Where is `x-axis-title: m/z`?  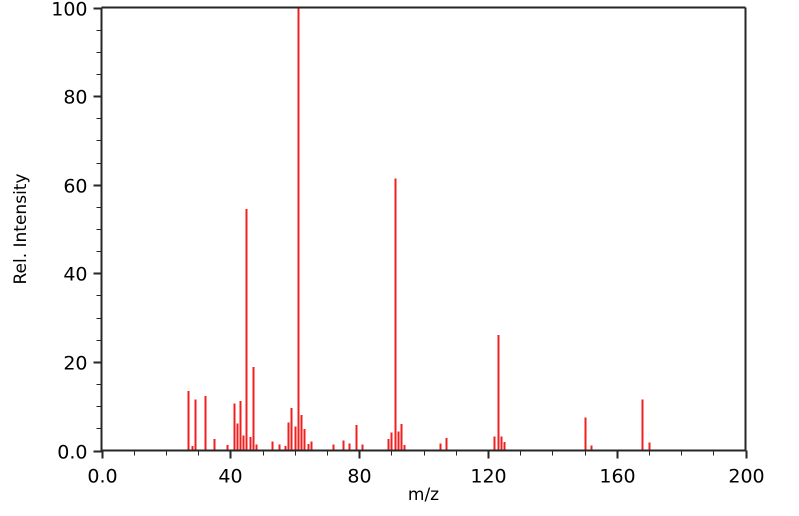
x-axis-title: m/z is located at coordinates (423, 495).